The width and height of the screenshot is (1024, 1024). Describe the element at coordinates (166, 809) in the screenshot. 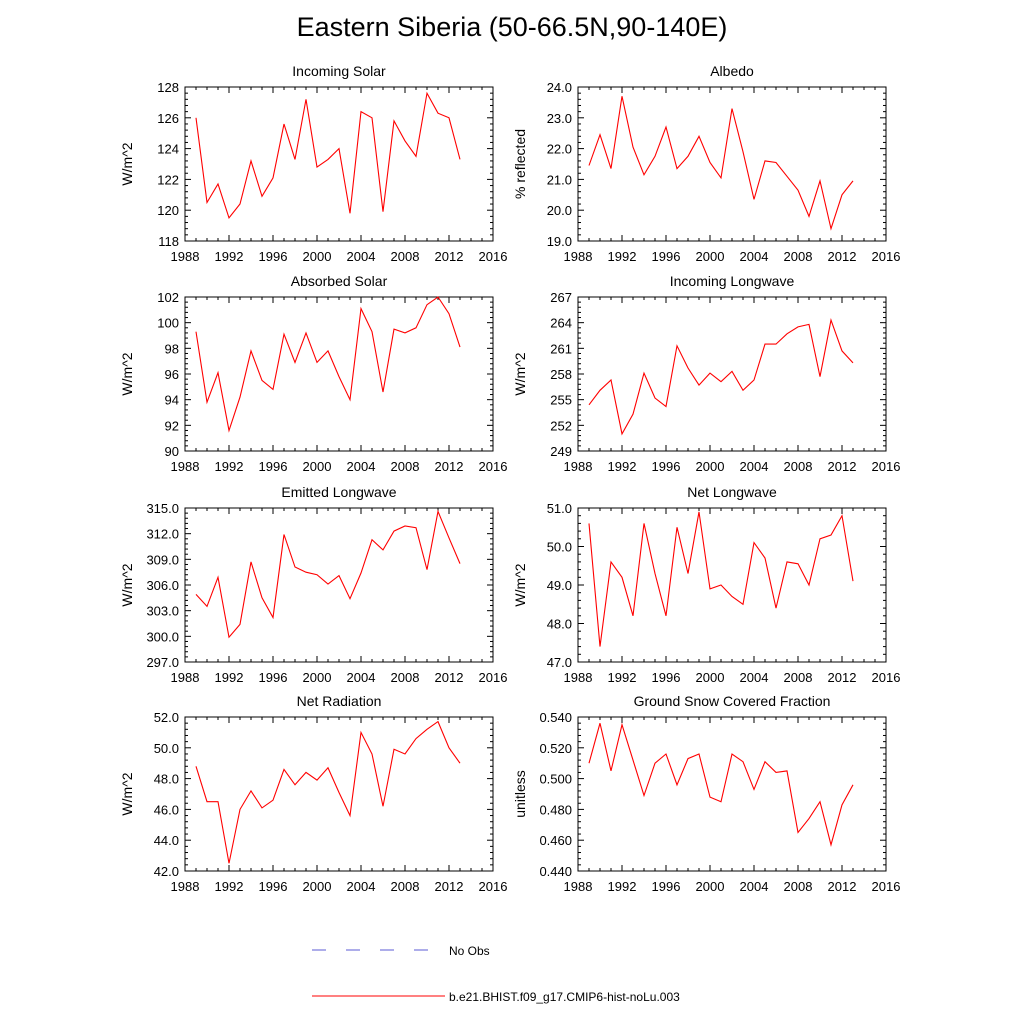

I see `y-tick-label: 46.0` at that location.